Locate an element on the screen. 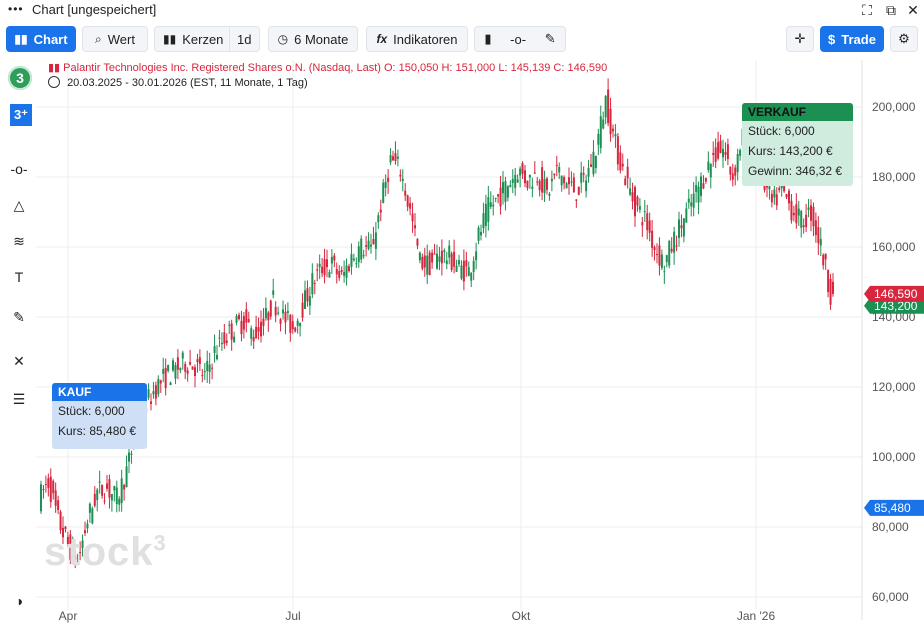 This screenshot has height=623, width=924. chart-type-group: ▮▮ Kerzen 1d is located at coordinates (207, 39).